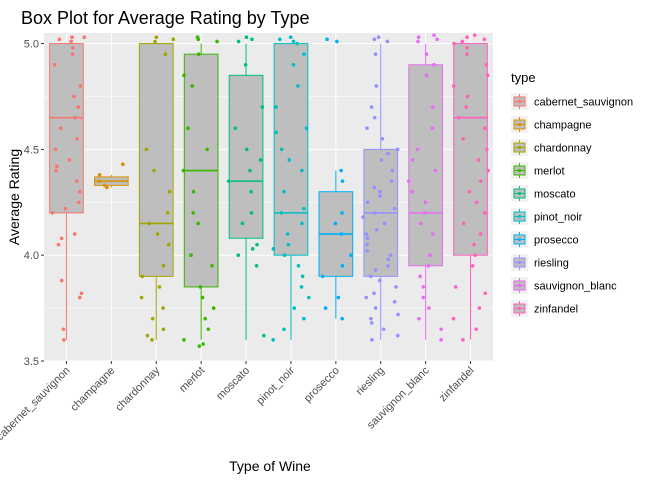 The width and height of the screenshot is (672, 480). What do you see at coordinates (551, 124) in the screenshot?
I see `legend-item-champagne: champagne` at bounding box center [551, 124].